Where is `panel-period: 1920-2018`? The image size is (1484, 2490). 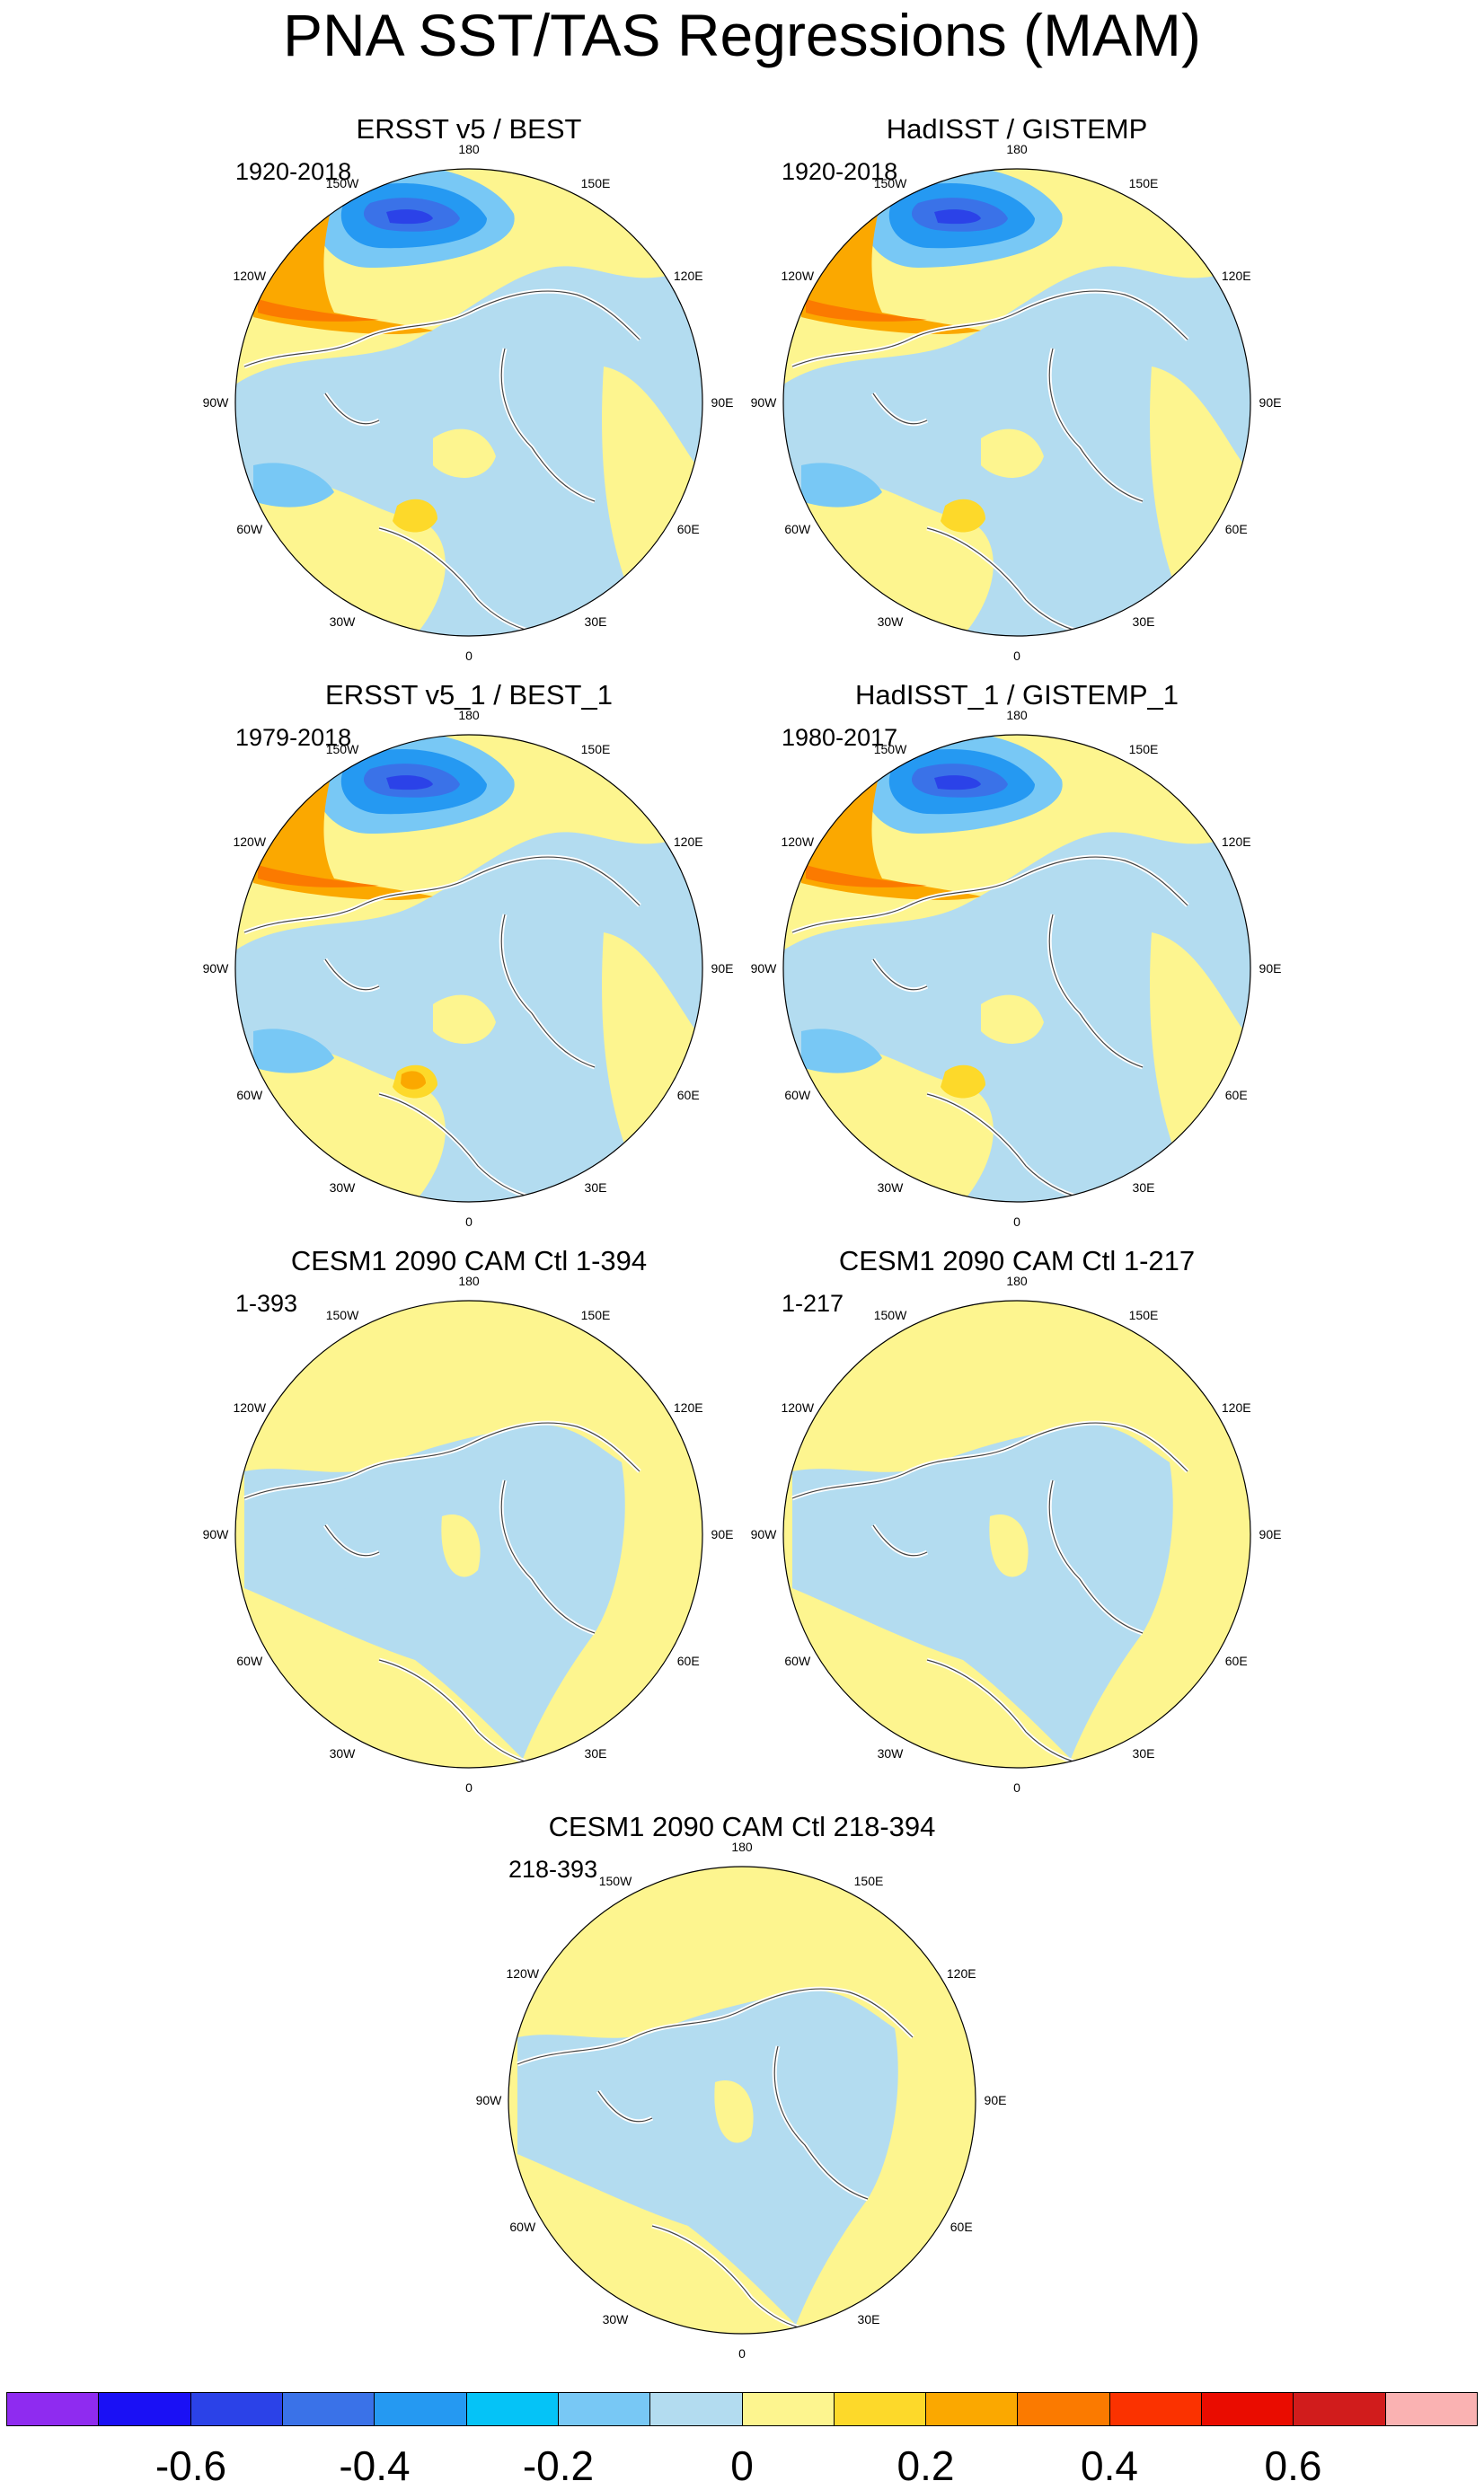
panel-period: 1920-2018 is located at coordinates (840, 171).